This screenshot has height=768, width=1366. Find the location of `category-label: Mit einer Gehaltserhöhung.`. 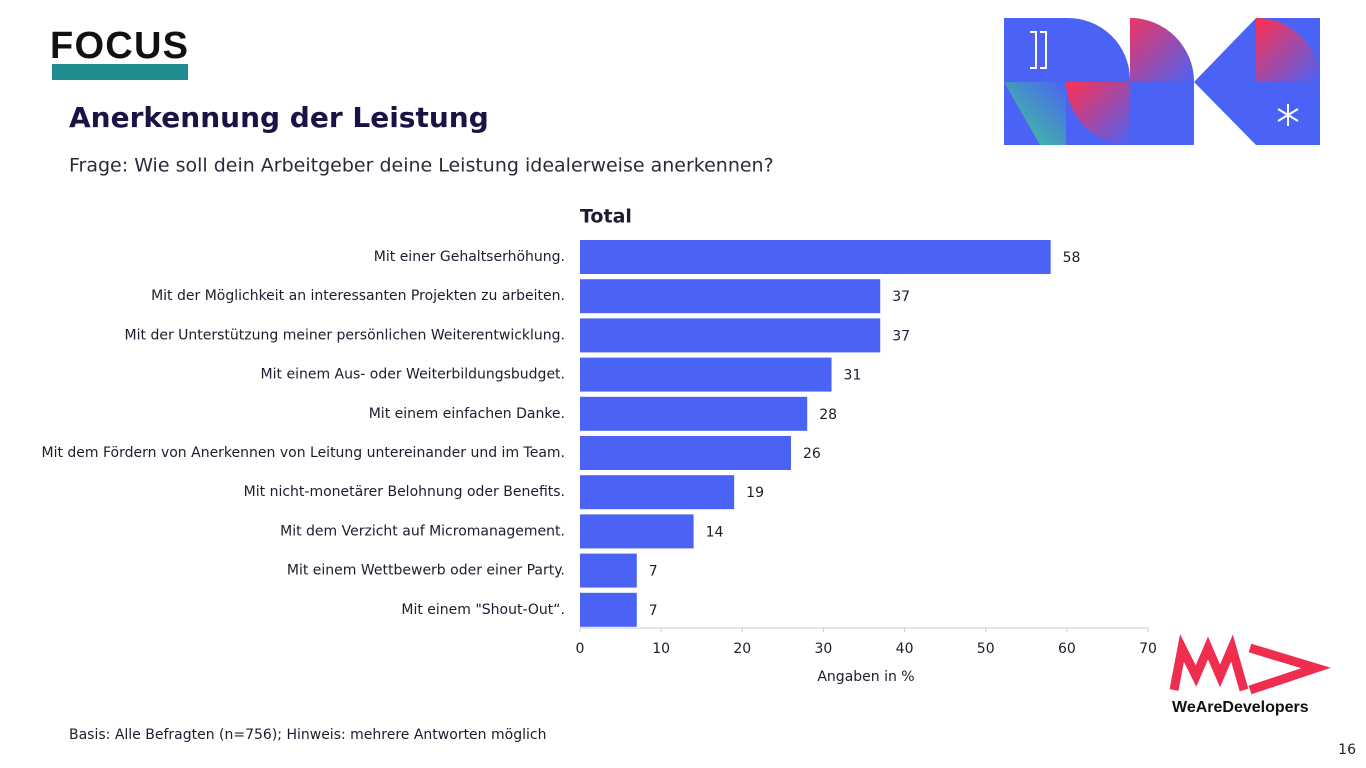

category-label: Mit einer Gehaltserhöhung. is located at coordinates (469, 257).